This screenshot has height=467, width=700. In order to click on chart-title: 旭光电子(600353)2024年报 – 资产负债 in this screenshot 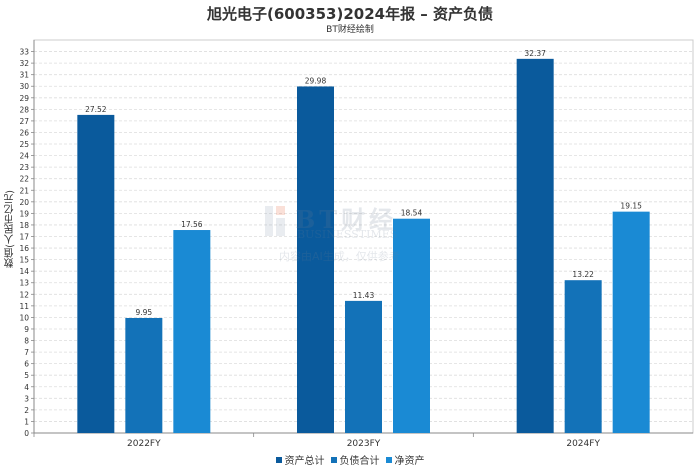, I will do `click(350, 14)`.